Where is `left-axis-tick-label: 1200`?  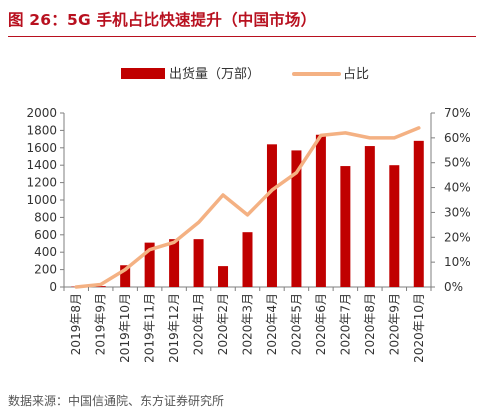
left-axis-tick-label: 1200 is located at coordinates (41, 183).